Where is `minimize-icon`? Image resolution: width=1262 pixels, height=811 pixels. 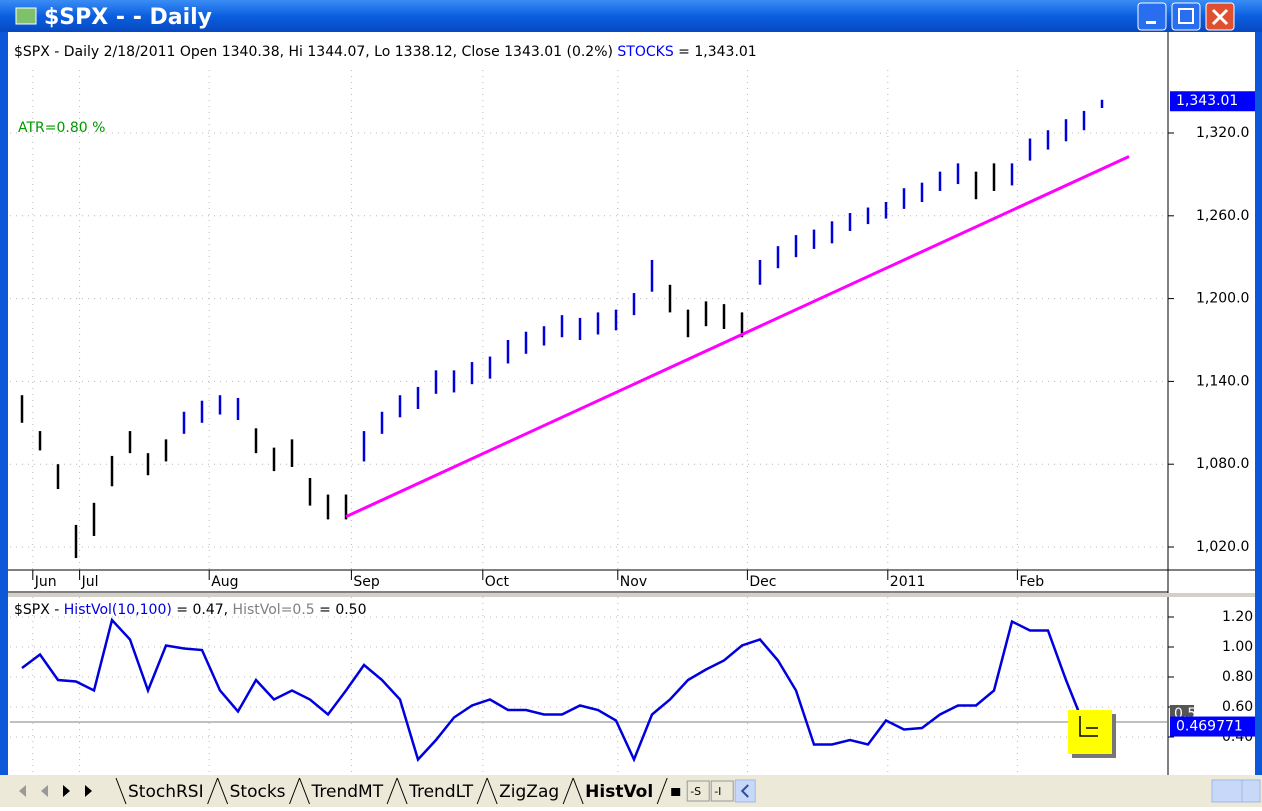 minimize-icon is located at coordinates (1151, 22).